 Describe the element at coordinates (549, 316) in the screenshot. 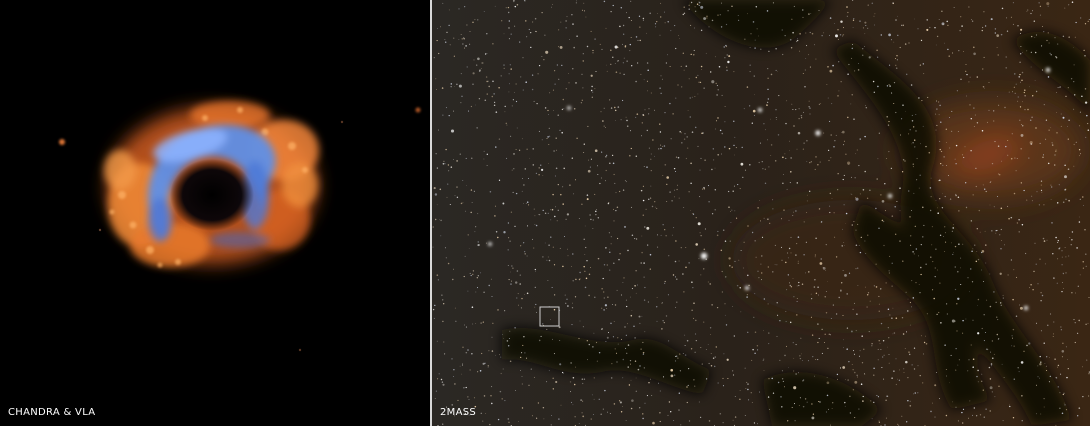

I see `location-box-icon` at that location.